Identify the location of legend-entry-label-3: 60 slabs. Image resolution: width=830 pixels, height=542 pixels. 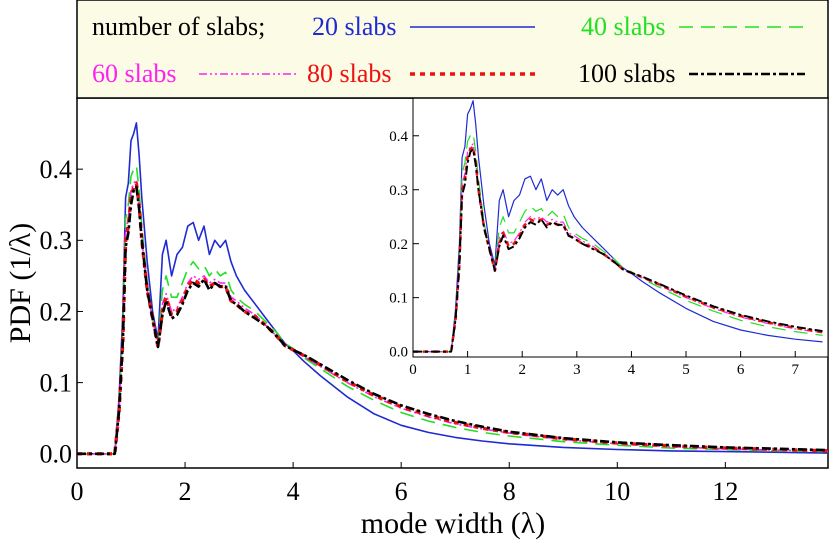
(134, 73).